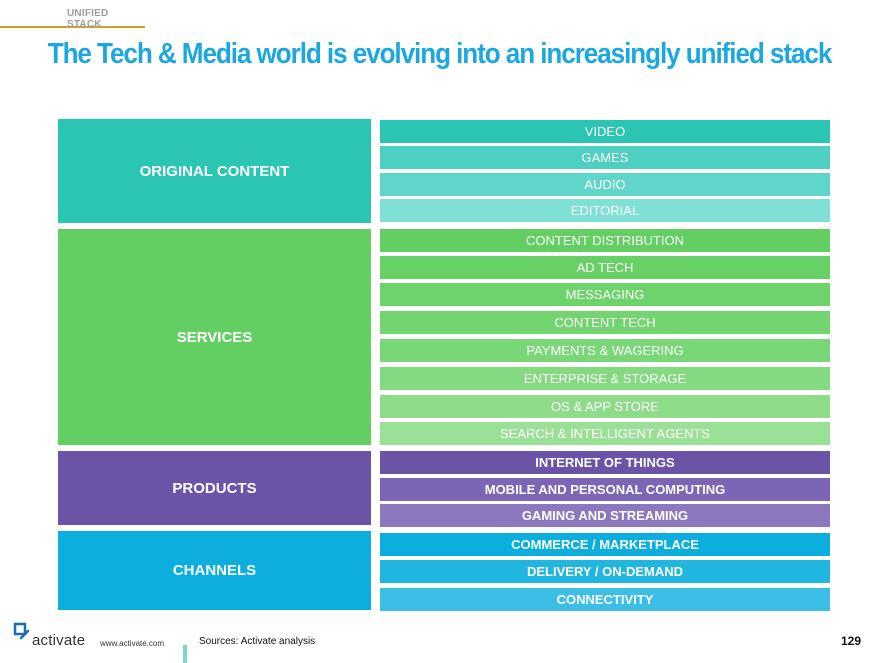  Describe the element at coordinates (214, 337) in the screenshot. I see `category-services: SERVICES` at that location.